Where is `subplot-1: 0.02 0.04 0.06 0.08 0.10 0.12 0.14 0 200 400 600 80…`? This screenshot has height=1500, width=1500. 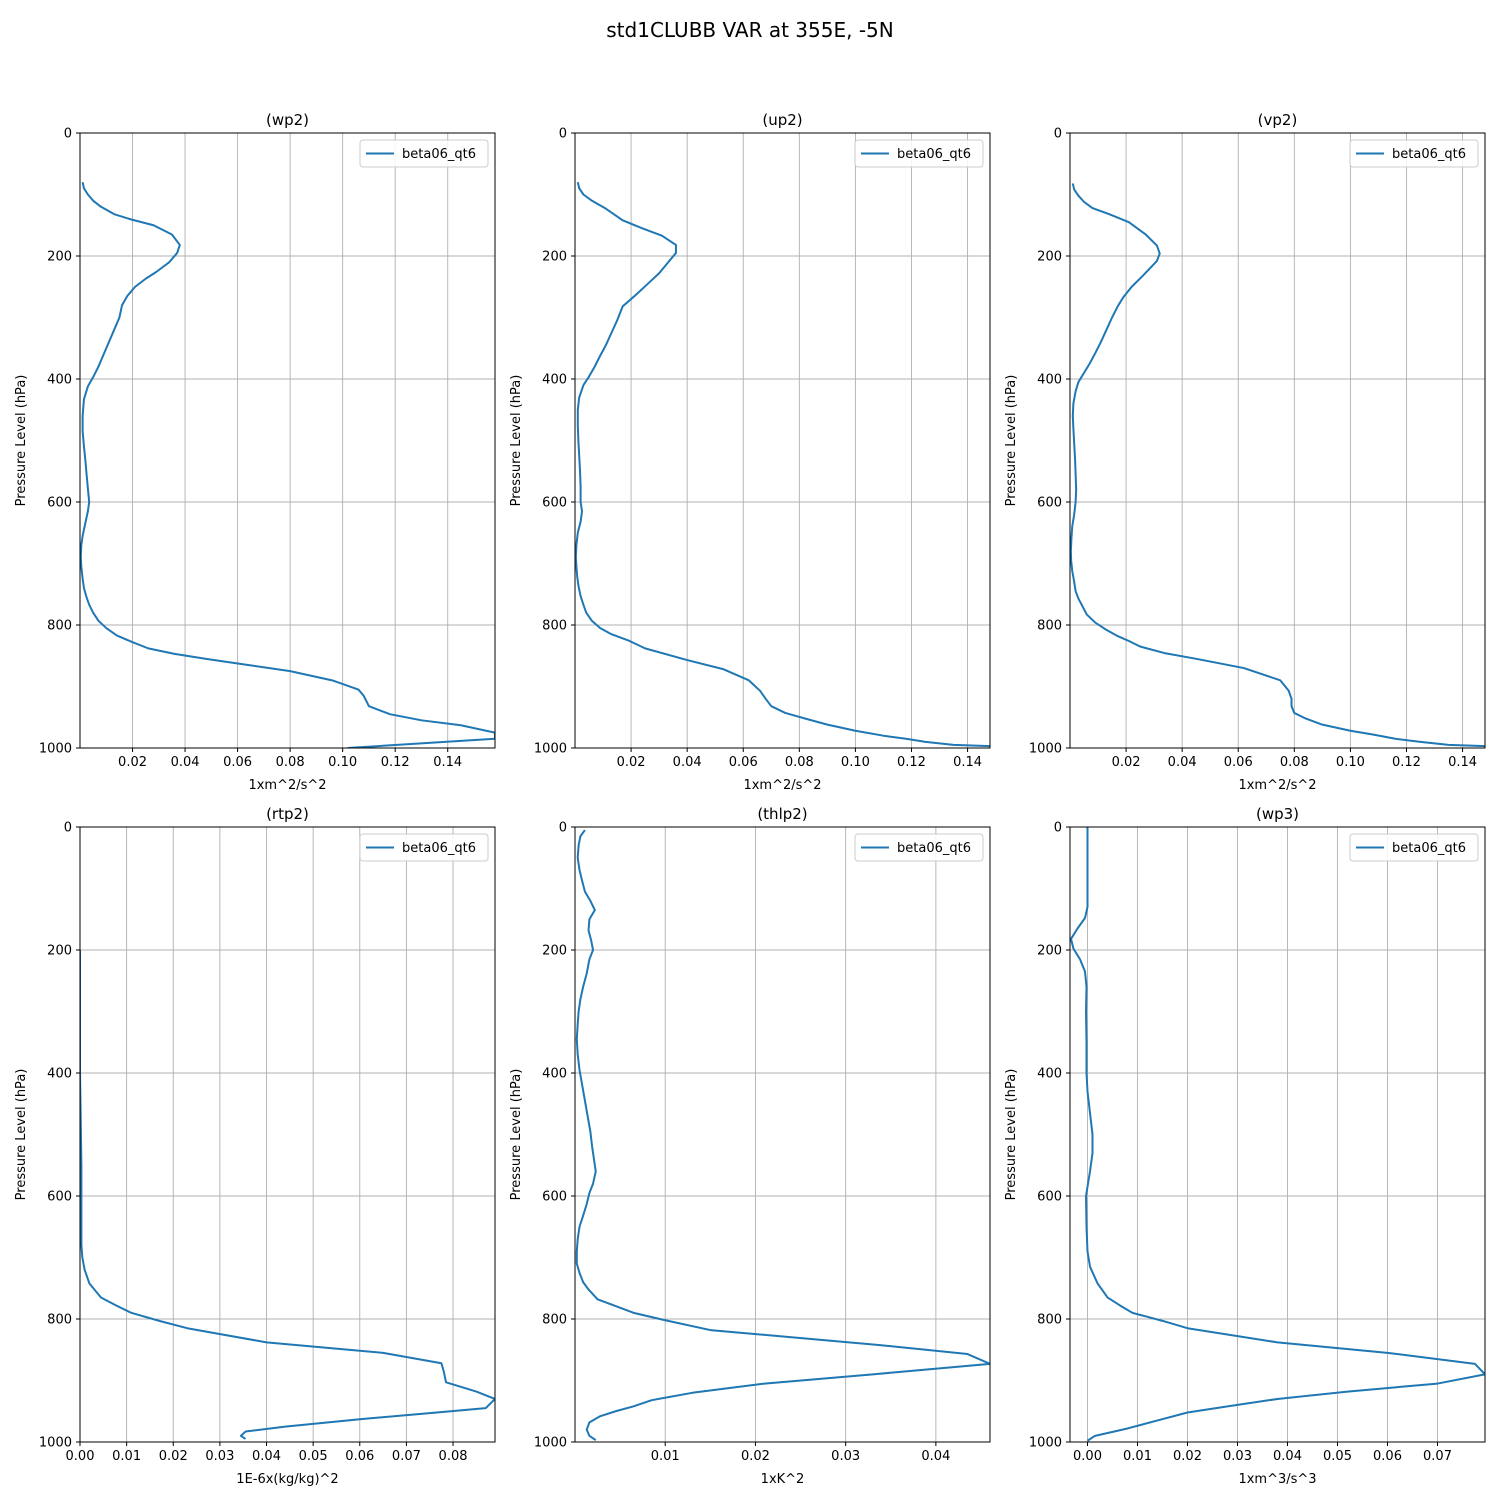 subplot-1: 0.02 0.04 0.06 0.08 0.10 0.12 0.14 0 200 400 600 80… is located at coordinates (750, 452).